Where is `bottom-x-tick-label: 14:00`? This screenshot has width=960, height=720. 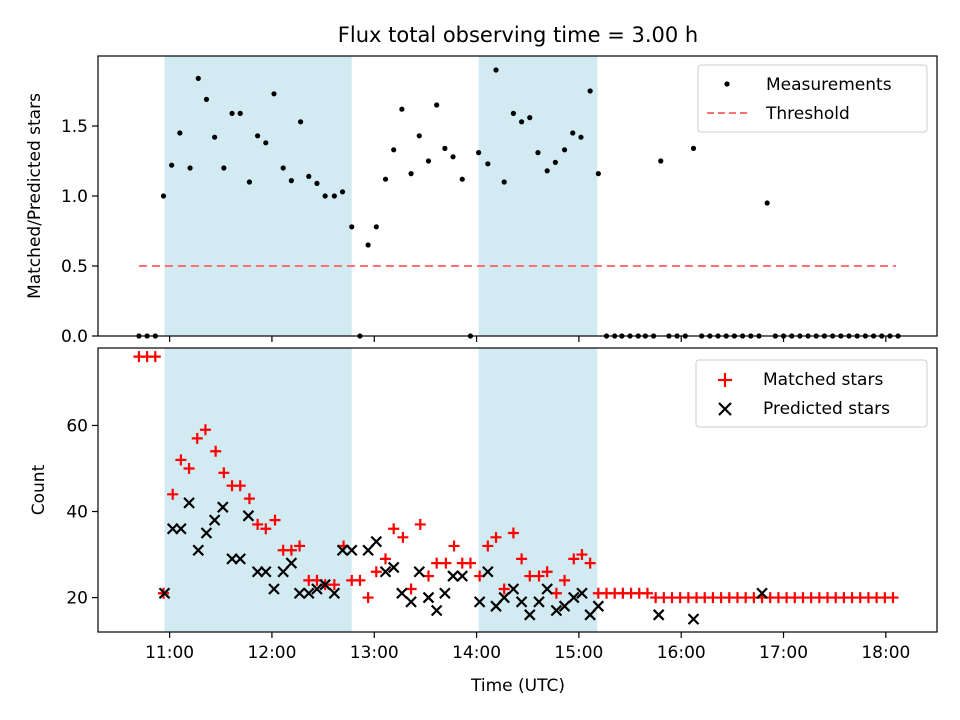 bottom-x-tick-label: 14:00 is located at coordinates (476, 653).